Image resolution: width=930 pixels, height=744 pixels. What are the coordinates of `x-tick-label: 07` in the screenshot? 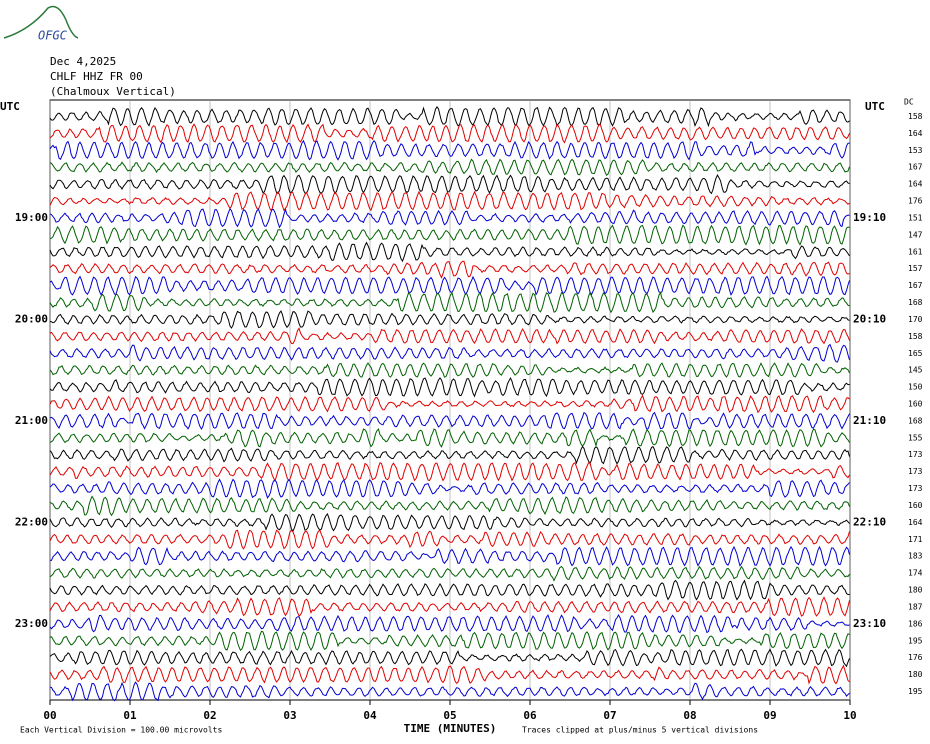 It's located at (609, 715).